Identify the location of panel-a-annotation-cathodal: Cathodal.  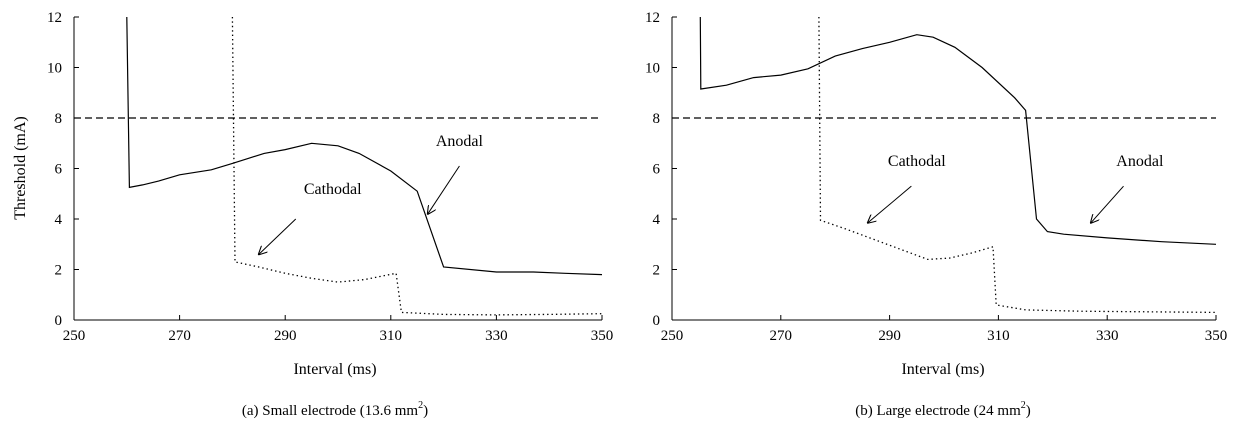
(333, 189).